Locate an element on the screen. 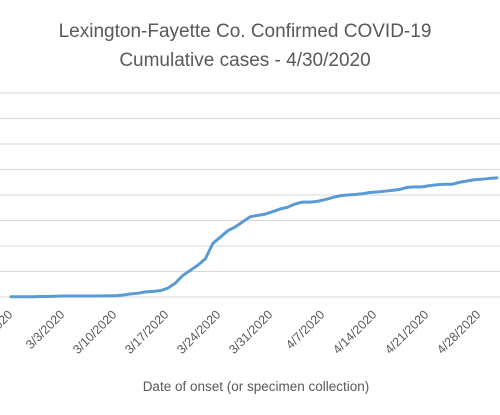 The height and width of the screenshot is (415, 500). chart-subtitle: Cumulative cases - 4/30/2020 is located at coordinates (244, 60).